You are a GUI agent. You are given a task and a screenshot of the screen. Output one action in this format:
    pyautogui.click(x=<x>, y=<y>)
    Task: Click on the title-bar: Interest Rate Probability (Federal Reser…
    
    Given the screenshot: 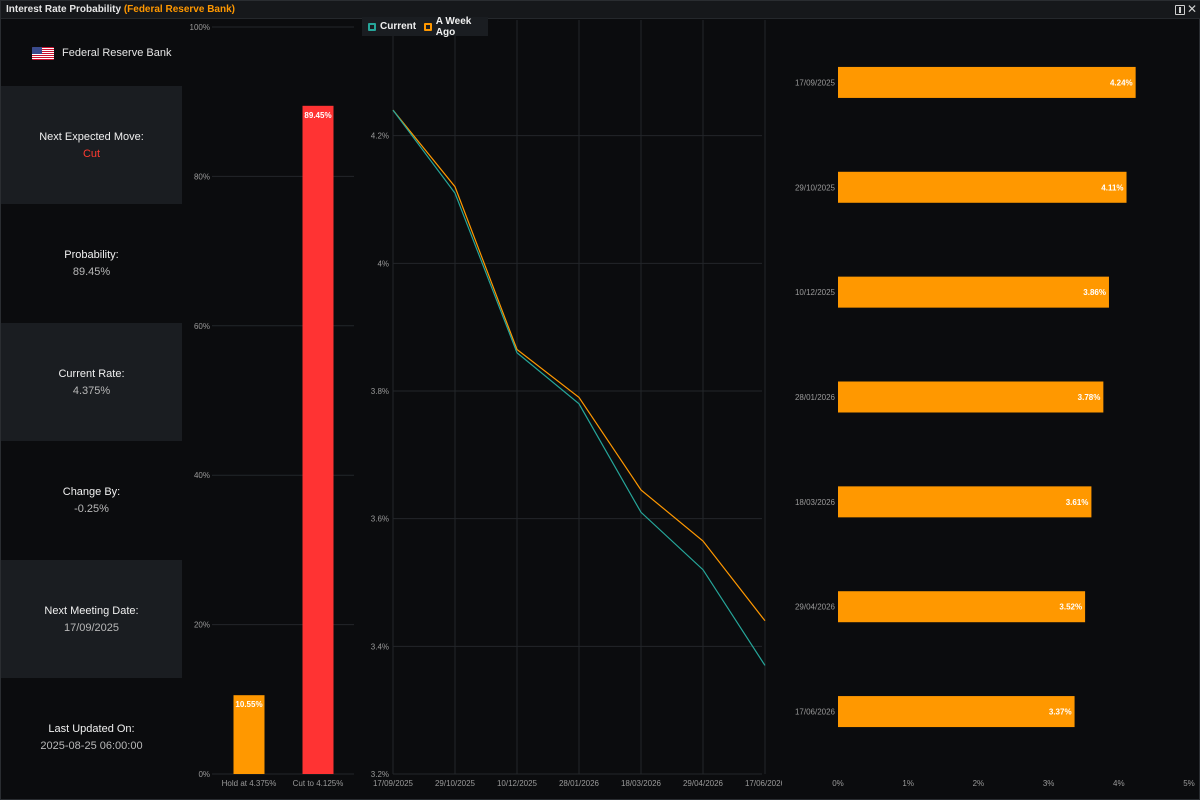 What is the action you would take?
    pyautogui.click(x=600, y=10)
    